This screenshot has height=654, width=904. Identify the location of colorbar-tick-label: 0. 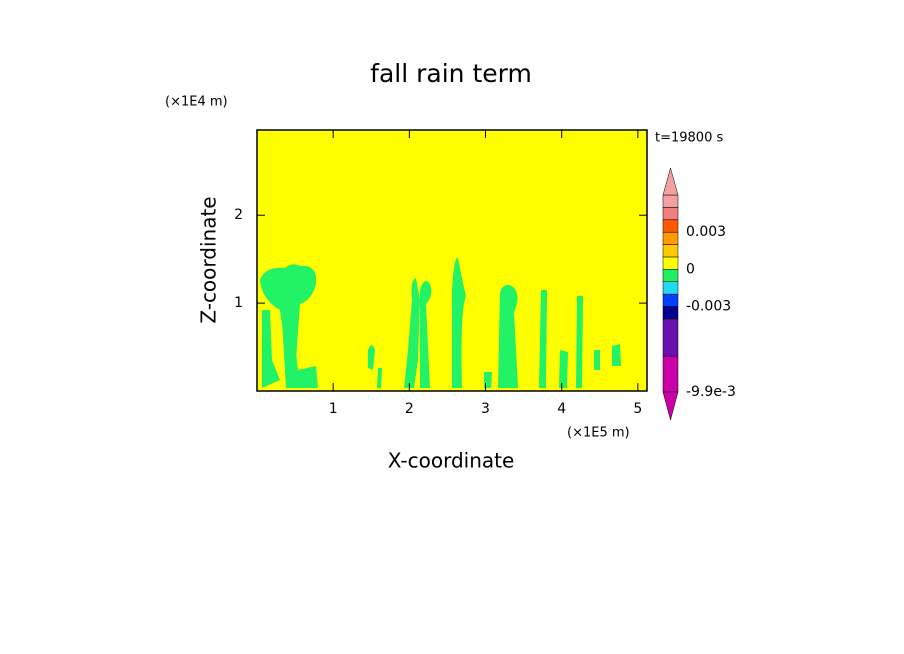
(690, 269).